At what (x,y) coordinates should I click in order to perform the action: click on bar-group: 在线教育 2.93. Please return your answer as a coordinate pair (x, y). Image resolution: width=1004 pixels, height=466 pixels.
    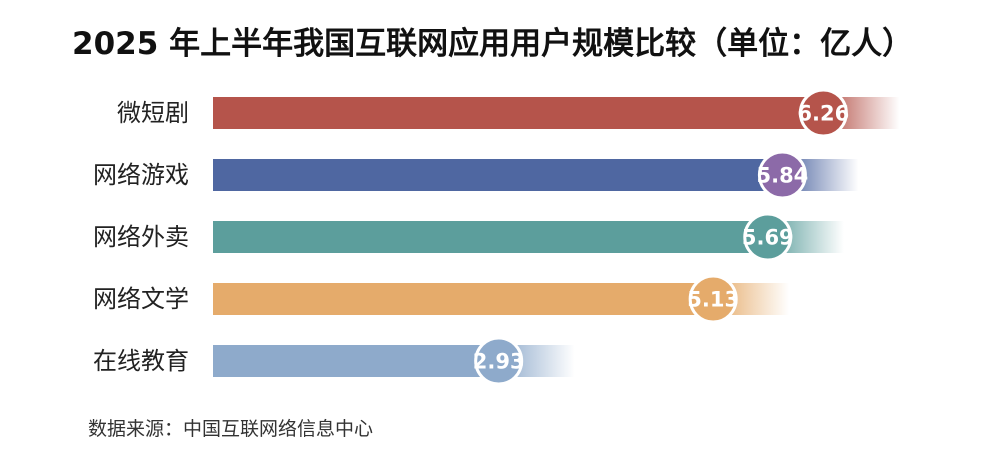
    Looking at the image, I should click on (334, 361).